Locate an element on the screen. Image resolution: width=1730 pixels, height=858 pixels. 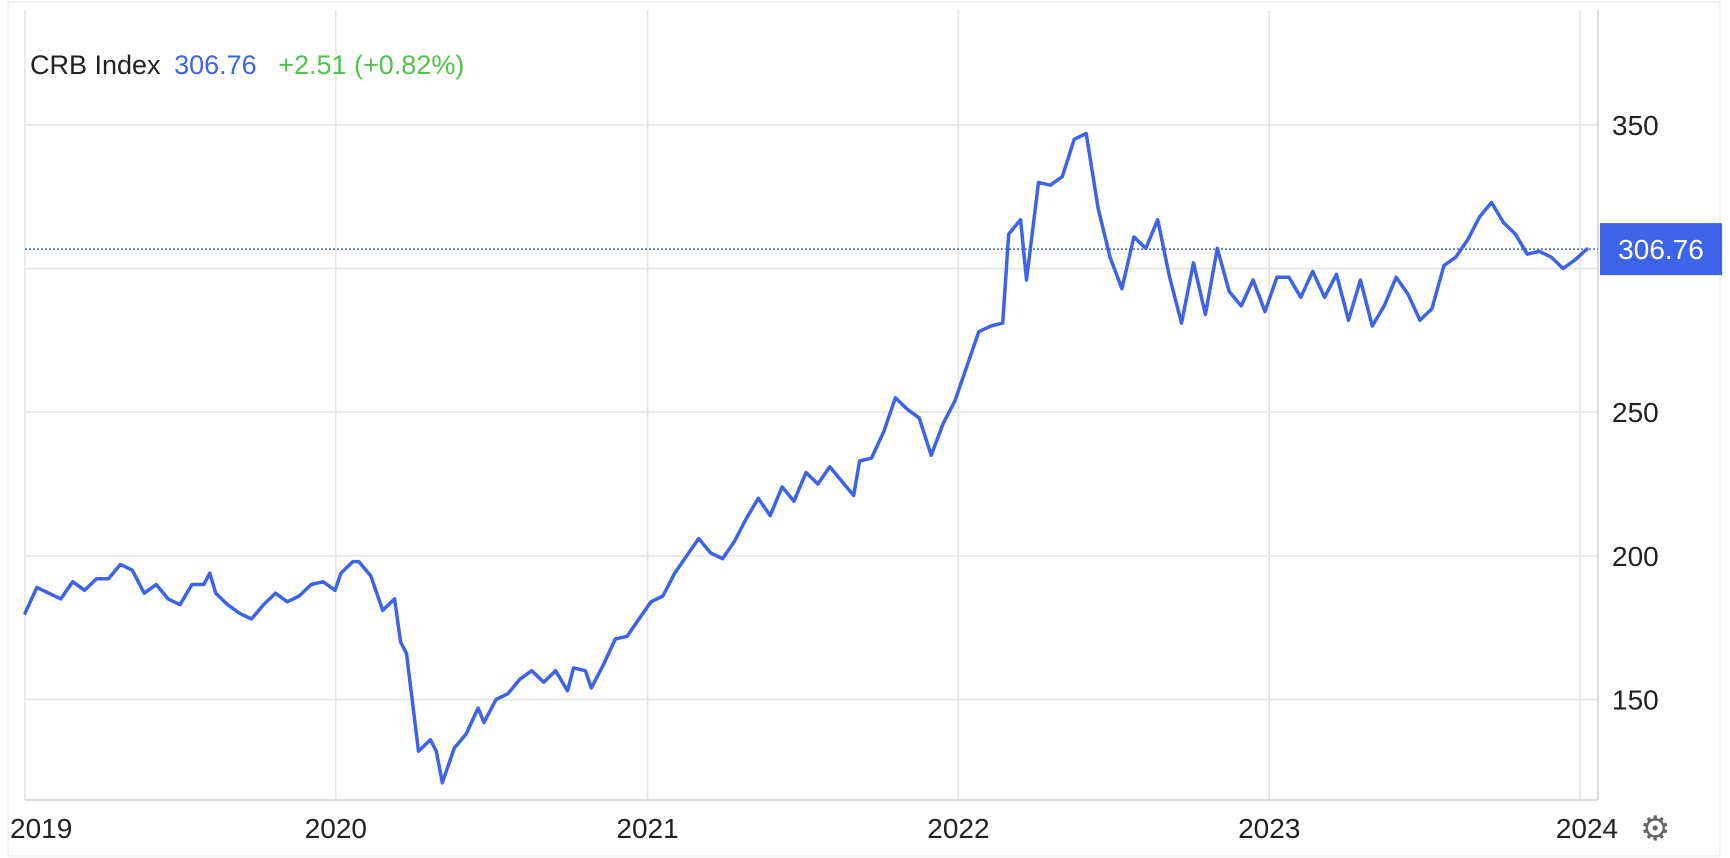
y-tick-label: 200 is located at coordinates (1635, 556).